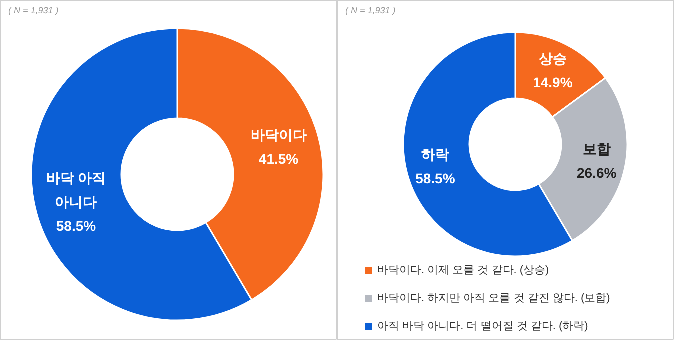  I want to click on legend-label: 바닥이다. 이제 오를 것 같다. (상승), so click(464, 270).